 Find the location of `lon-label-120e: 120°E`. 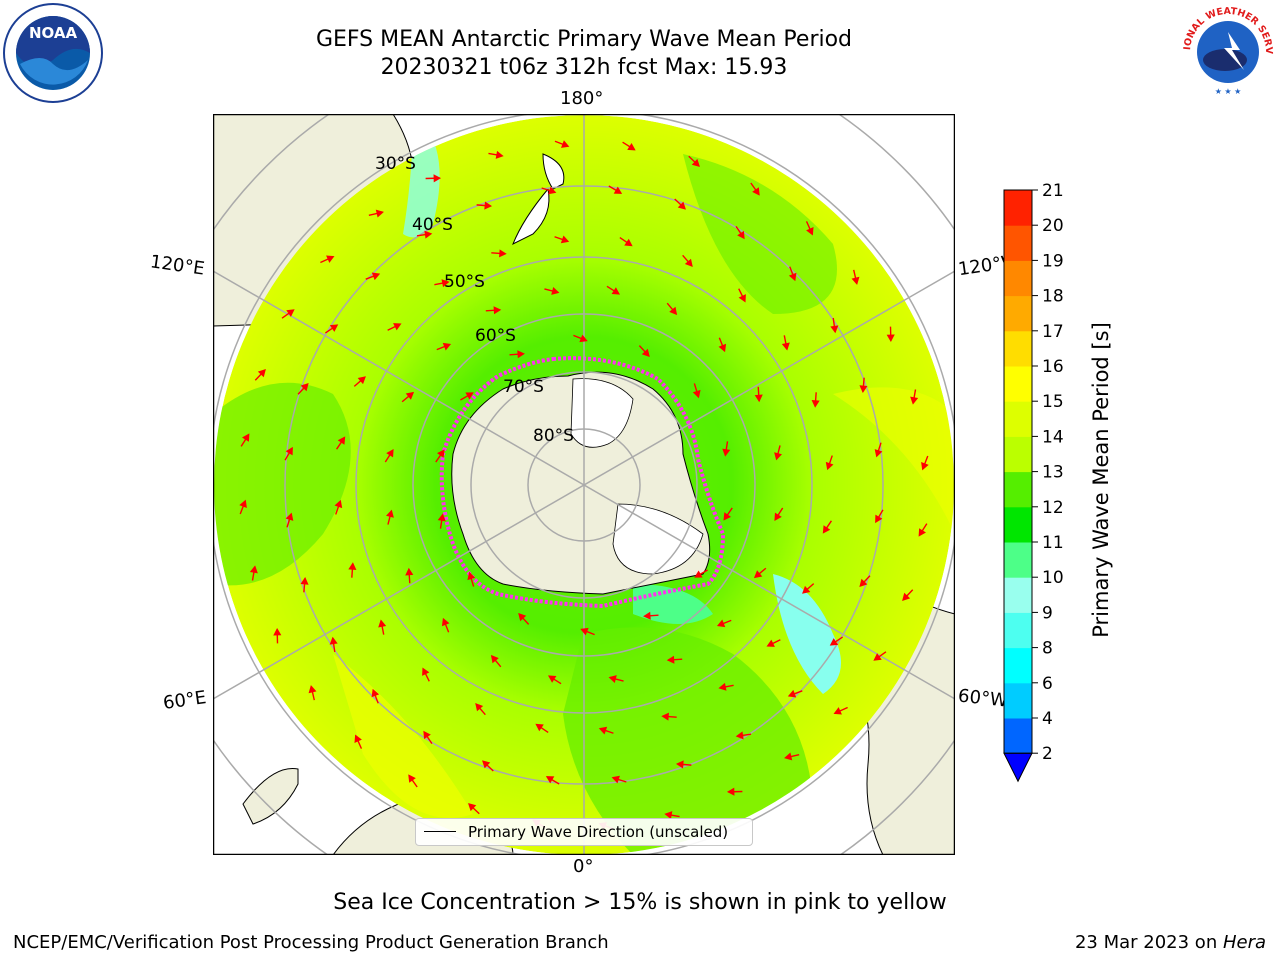

lon-label-120e: 120°E is located at coordinates (177, 265).